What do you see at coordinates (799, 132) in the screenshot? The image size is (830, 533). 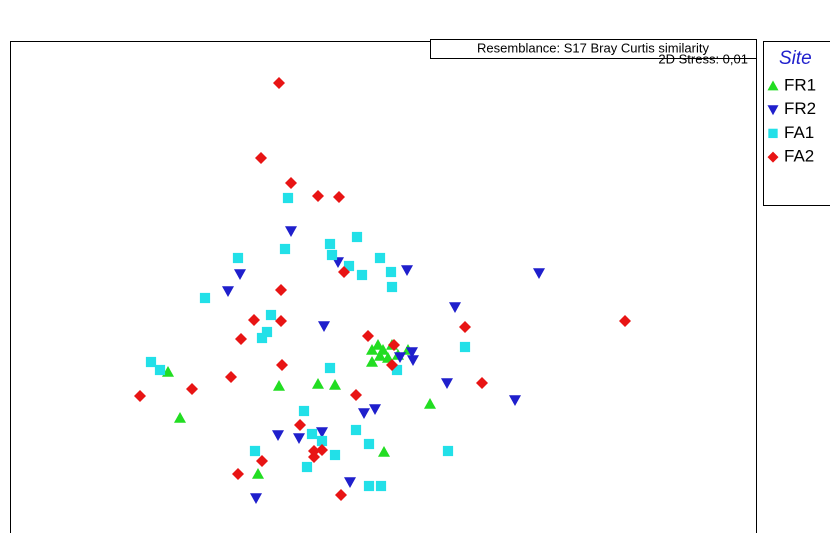 I see `legend-label: FA1` at bounding box center [799, 132].